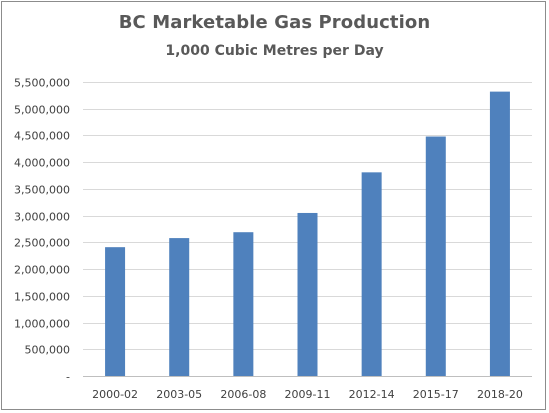 The width and height of the screenshot is (549, 413). Describe the element at coordinates (243, 394) in the screenshot. I see `x-tick-label: 2006-08` at that location.